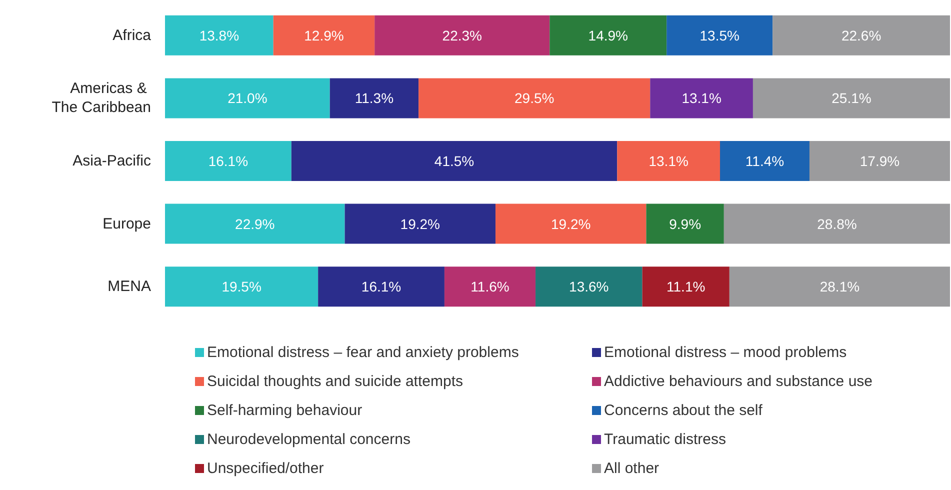  I want to click on y-tick-label: Africa, so click(132, 35).